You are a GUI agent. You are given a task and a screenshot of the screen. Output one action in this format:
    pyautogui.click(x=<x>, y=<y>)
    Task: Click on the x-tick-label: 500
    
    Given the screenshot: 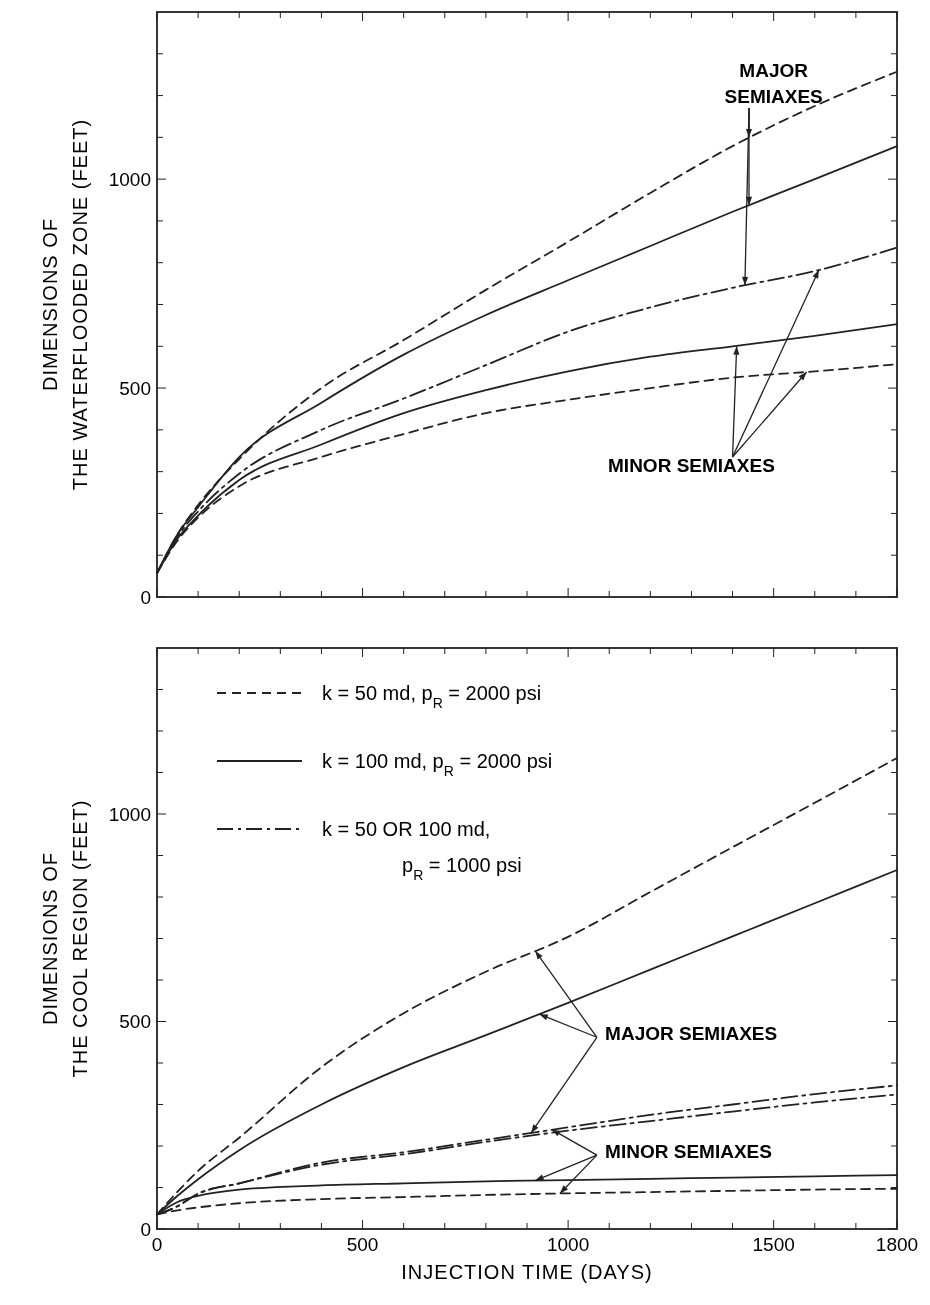 What is the action you would take?
    pyautogui.click(x=362, y=1244)
    